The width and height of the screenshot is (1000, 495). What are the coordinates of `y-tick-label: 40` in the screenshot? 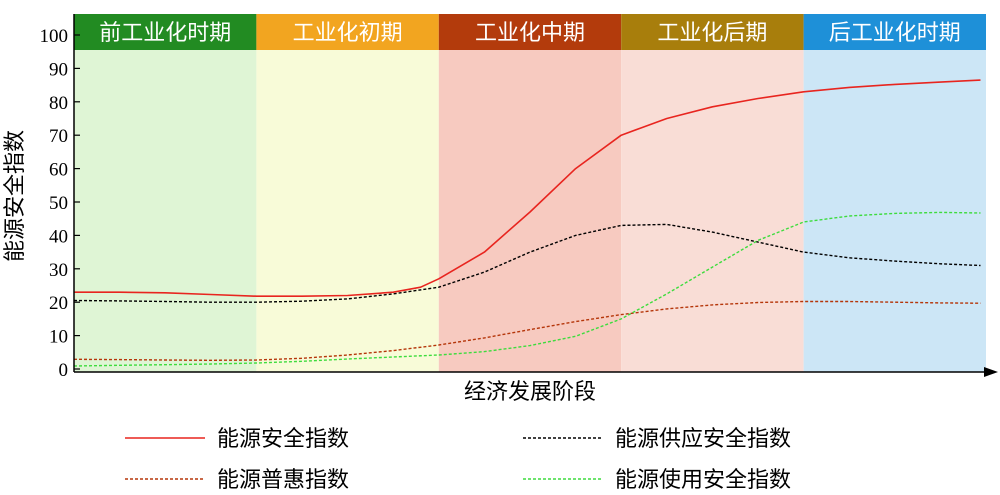 It's located at (58, 236).